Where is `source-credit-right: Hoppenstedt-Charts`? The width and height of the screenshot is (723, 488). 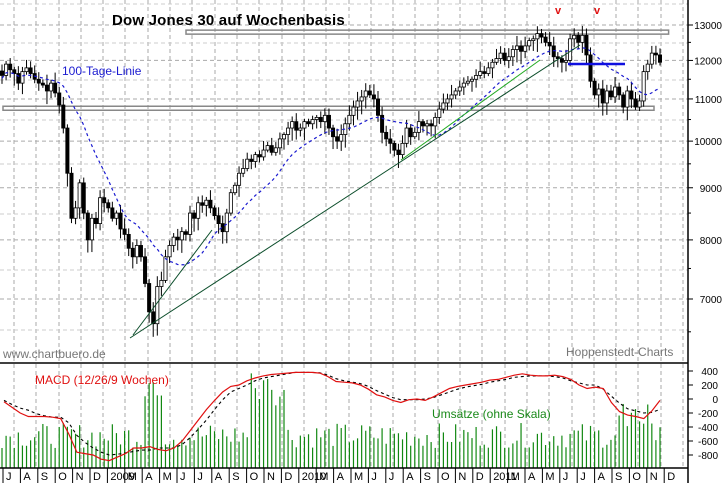
source-credit-right: Hoppenstedt-Charts is located at coordinates (620, 352).